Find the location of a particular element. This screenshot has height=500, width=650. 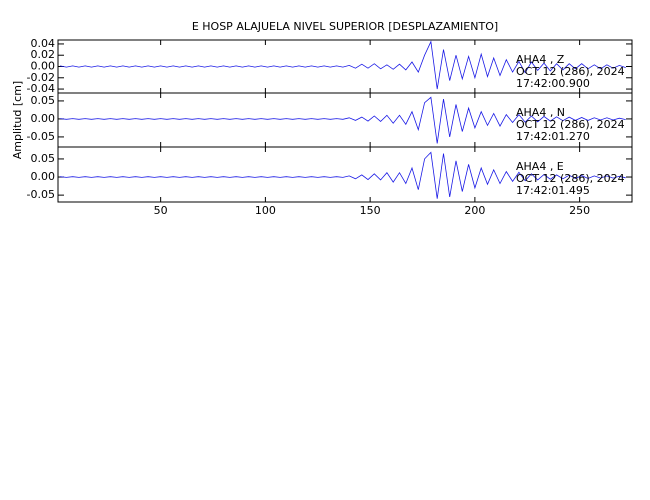

annotation: AHA4 , E is located at coordinates (540, 166).